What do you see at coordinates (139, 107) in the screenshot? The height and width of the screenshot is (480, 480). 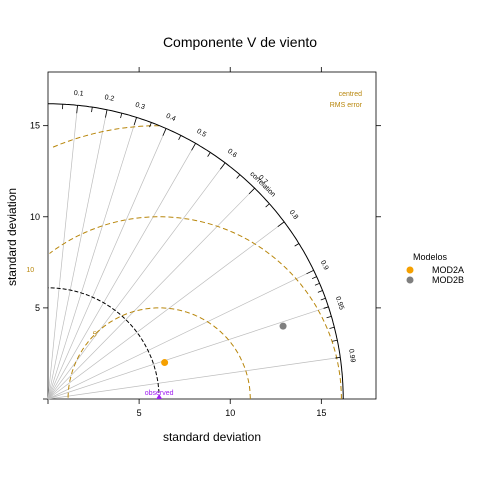 I see `correlation-tick-label: 0.3` at bounding box center [139, 107].